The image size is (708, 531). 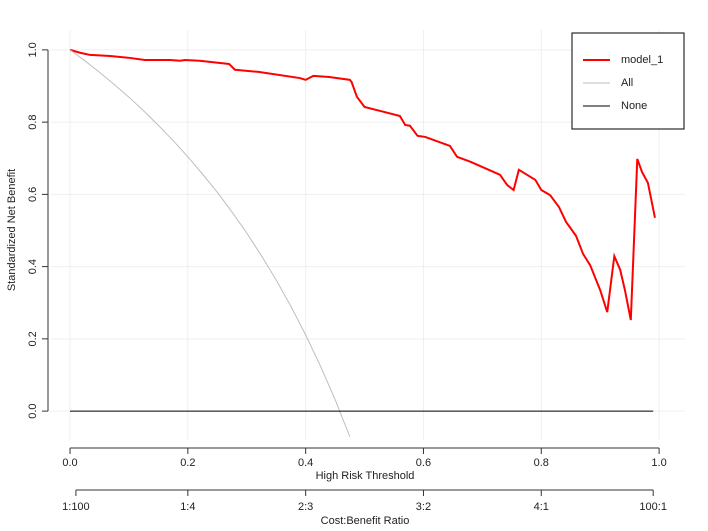 I want to click on legend-box, so click(x=628, y=81).